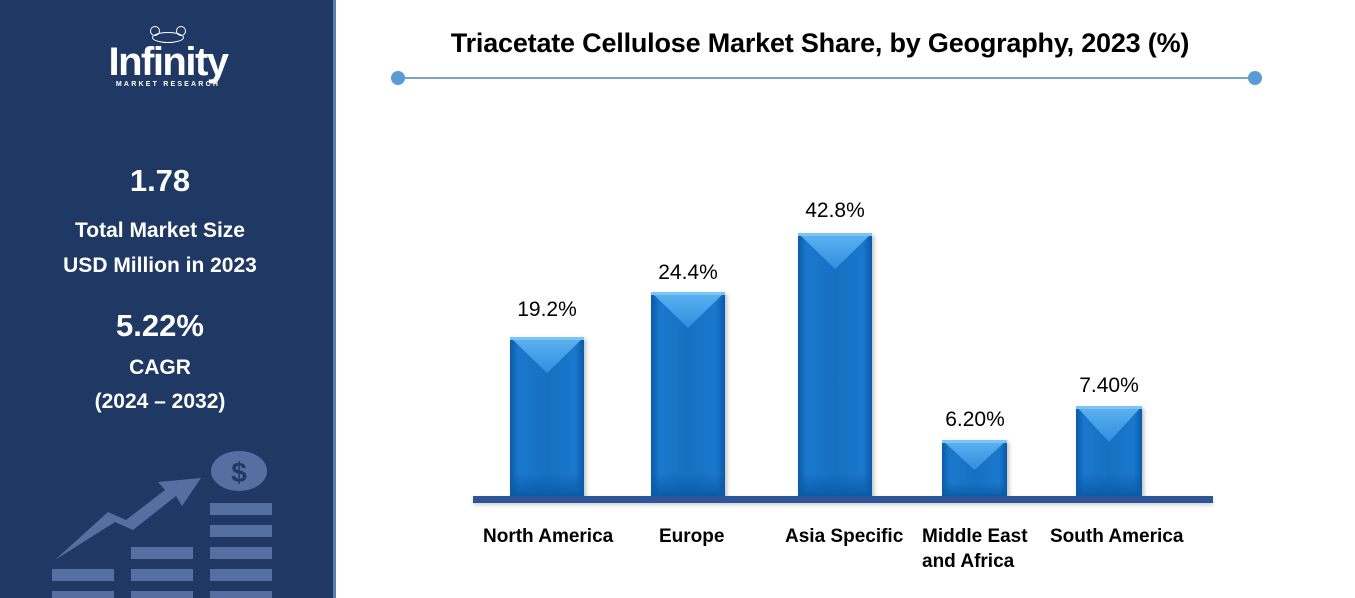  What do you see at coordinates (160, 265) in the screenshot?
I see `market-size-unit: USD Million in 2023` at bounding box center [160, 265].